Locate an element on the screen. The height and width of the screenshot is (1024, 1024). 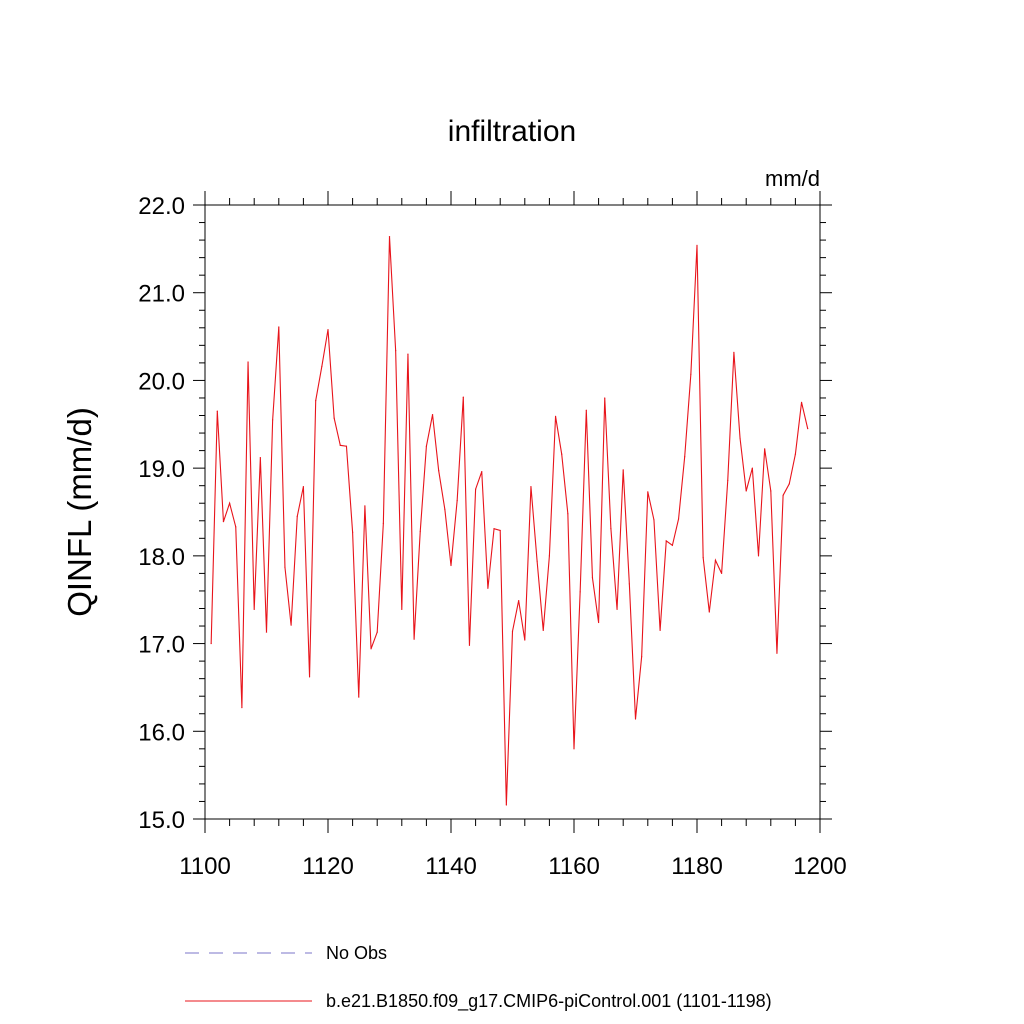
chart-title: infiltration is located at coordinates (512, 131).